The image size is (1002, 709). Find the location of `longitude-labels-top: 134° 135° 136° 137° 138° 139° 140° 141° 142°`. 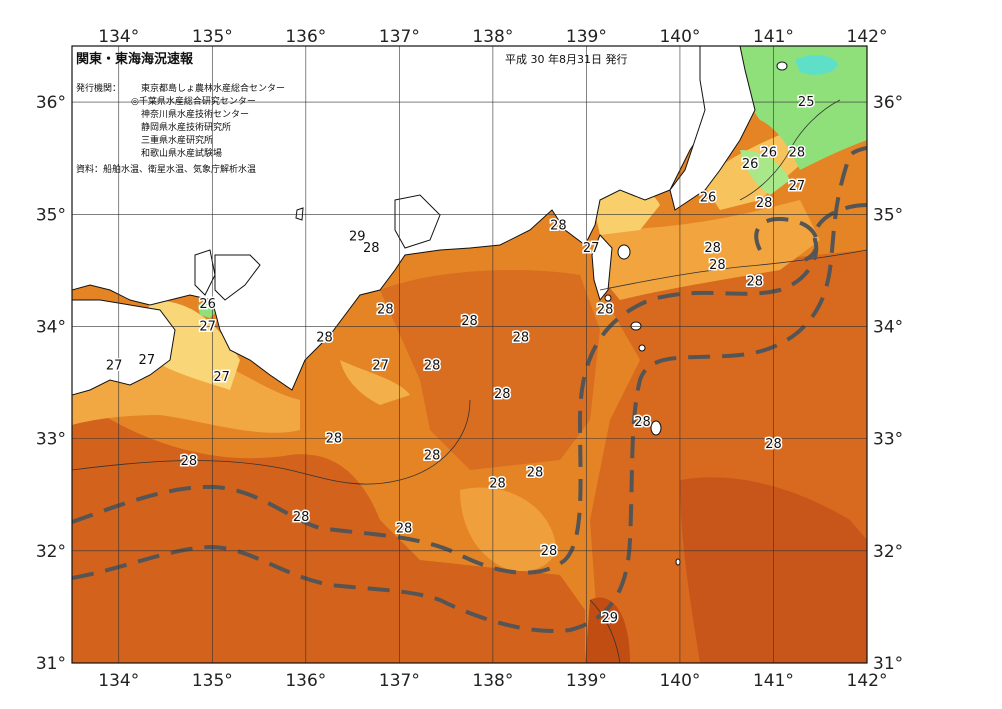

longitude-labels-top: 134° 135° 136° 137° 138° 139° 140° 141° 142° is located at coordinates (492, 37).